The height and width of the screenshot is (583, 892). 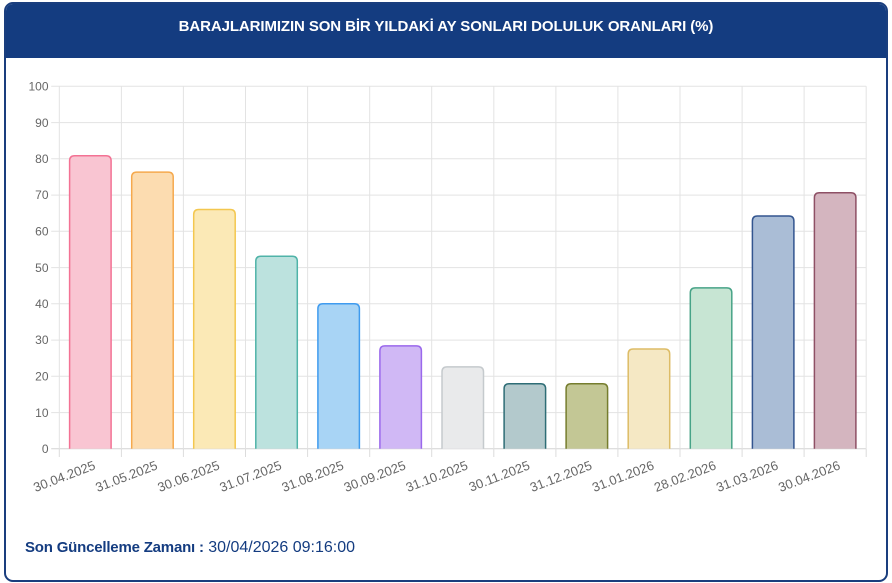 What do you see at coordinates (437, 476) in the screenshot?
I see `svg-text: 31.10.2025` at bounding box center [437, 476].